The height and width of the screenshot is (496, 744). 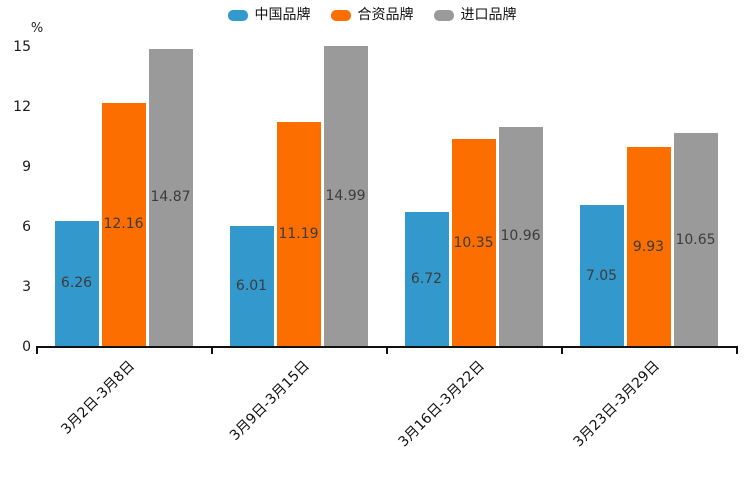 What do you see at coordinates (282, 15) in the screenshot?
I see `legend-label: 中国品牌` at bounding box center [282, 15].